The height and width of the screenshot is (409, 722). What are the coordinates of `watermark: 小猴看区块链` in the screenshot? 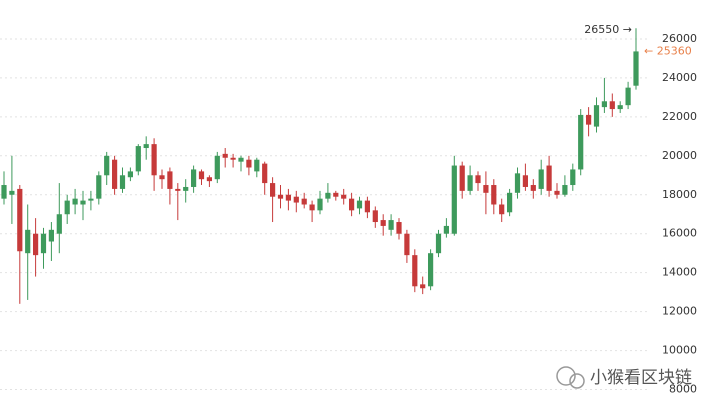 It's located at (624, 377).